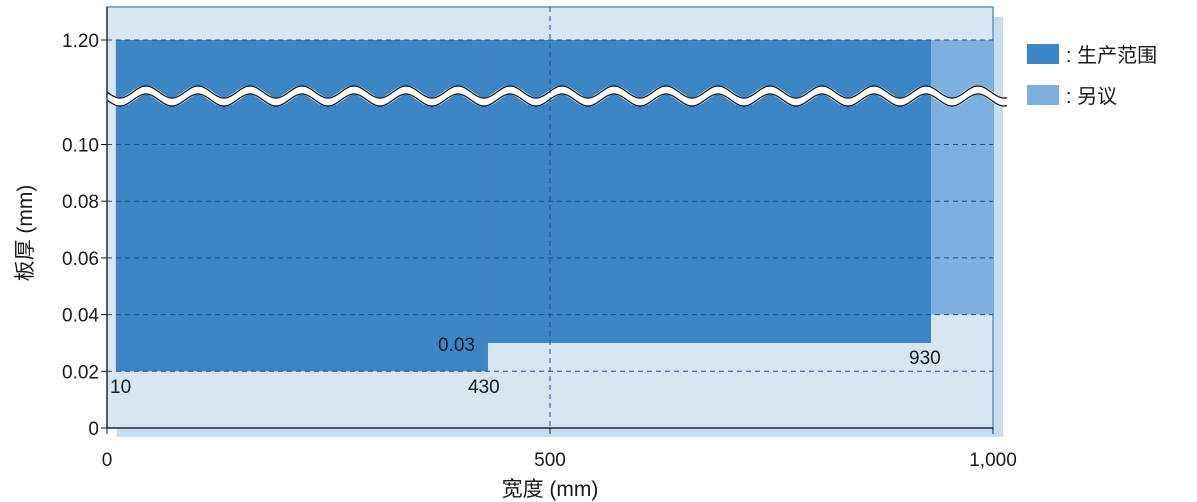 This screenshot has width=1197, height=502. Describe the element at coordinates (93, 429) in the screenshot. I see `y-tick-label: 0` at that location.